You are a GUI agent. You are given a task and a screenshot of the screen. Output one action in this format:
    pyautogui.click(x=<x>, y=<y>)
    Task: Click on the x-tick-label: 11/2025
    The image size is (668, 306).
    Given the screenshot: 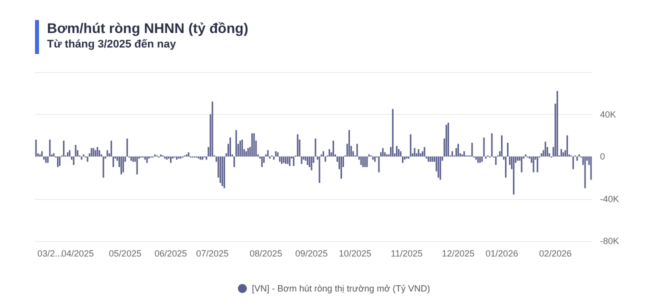 What is the action you would take?
    pyautogui.click(x=406, y=253)
    